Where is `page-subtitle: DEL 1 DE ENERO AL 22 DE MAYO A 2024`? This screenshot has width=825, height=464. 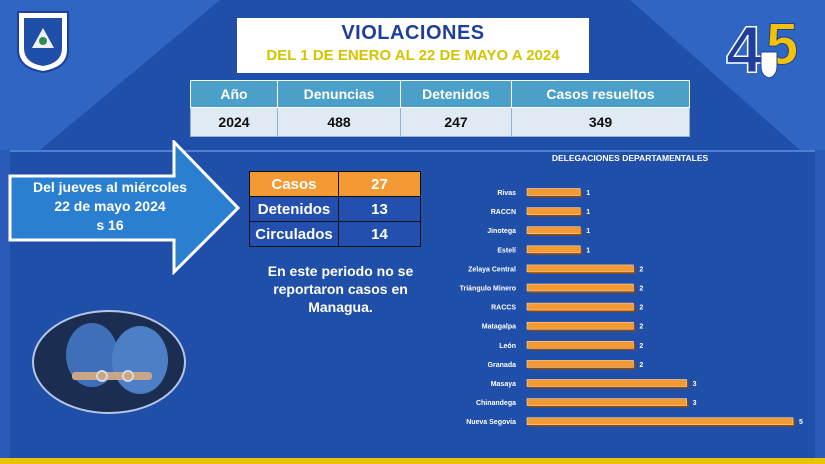 page-subtitle: DEL 1 DE ENERO AL 22 DE MAYO A 2024 is located at coordinates (413, 55).